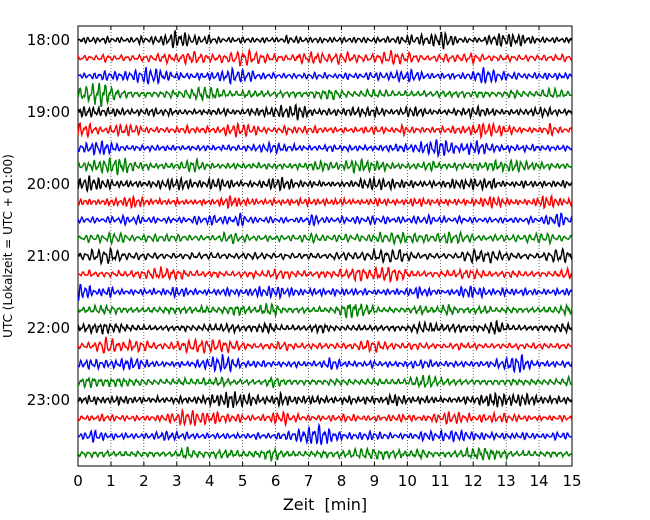  I want to click on x-tick-label: 8, so click(342, 481).